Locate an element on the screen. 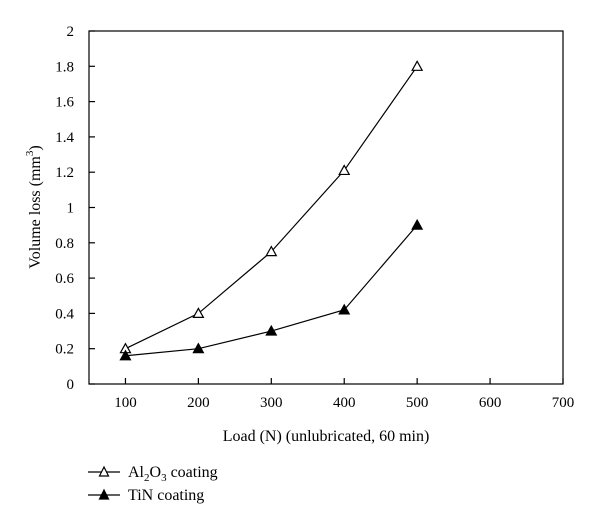  x-axis-ticks: 100 200 300 400 500 600 700 is located at coordinates (344, 394).